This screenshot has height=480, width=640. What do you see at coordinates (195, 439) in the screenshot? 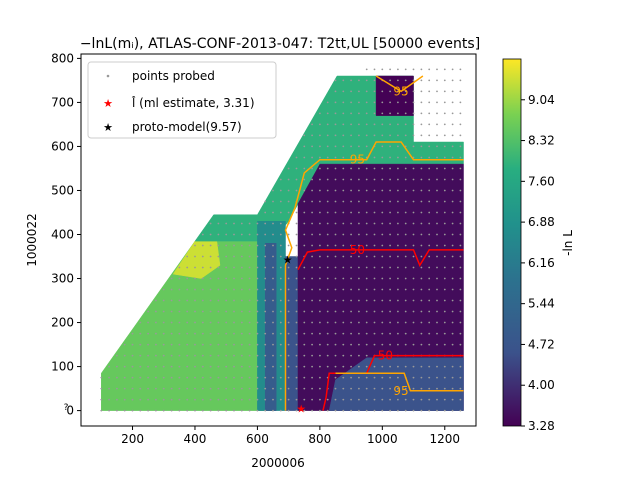
I see `x-tick-label: 400` at bounding box center [195, 439].